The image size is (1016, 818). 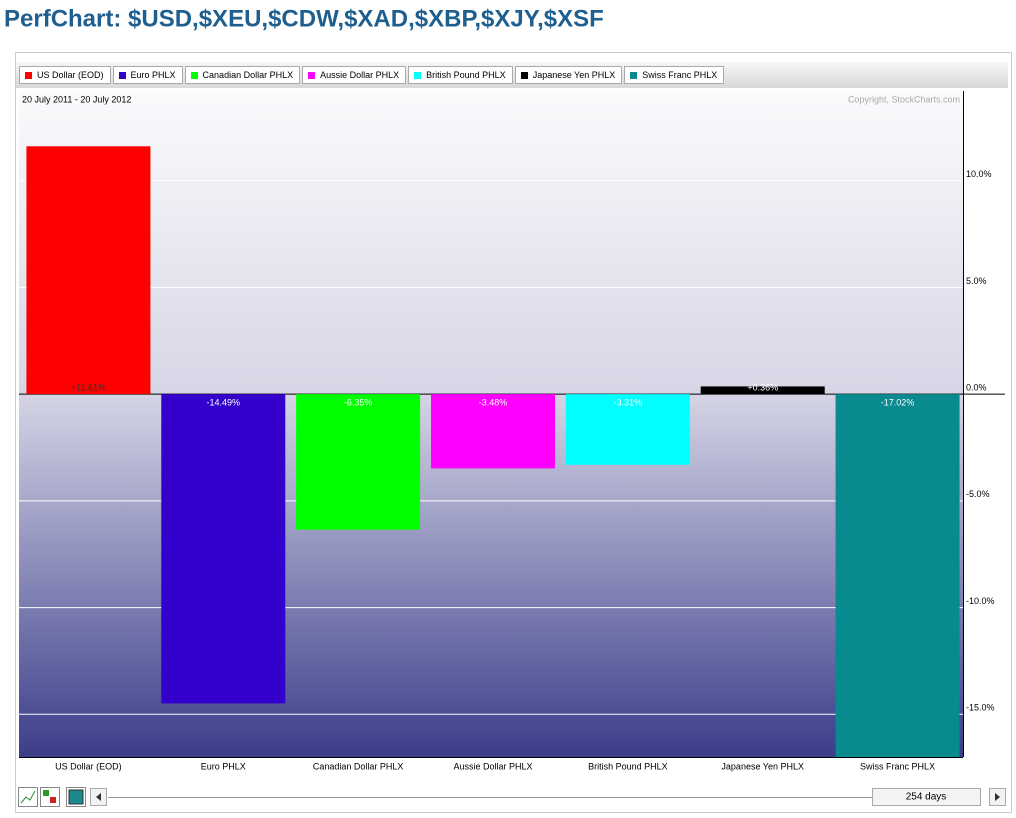 I want to click on date-range: 20 July 2011 - 20 July 2012, so click(x=76, y=99).